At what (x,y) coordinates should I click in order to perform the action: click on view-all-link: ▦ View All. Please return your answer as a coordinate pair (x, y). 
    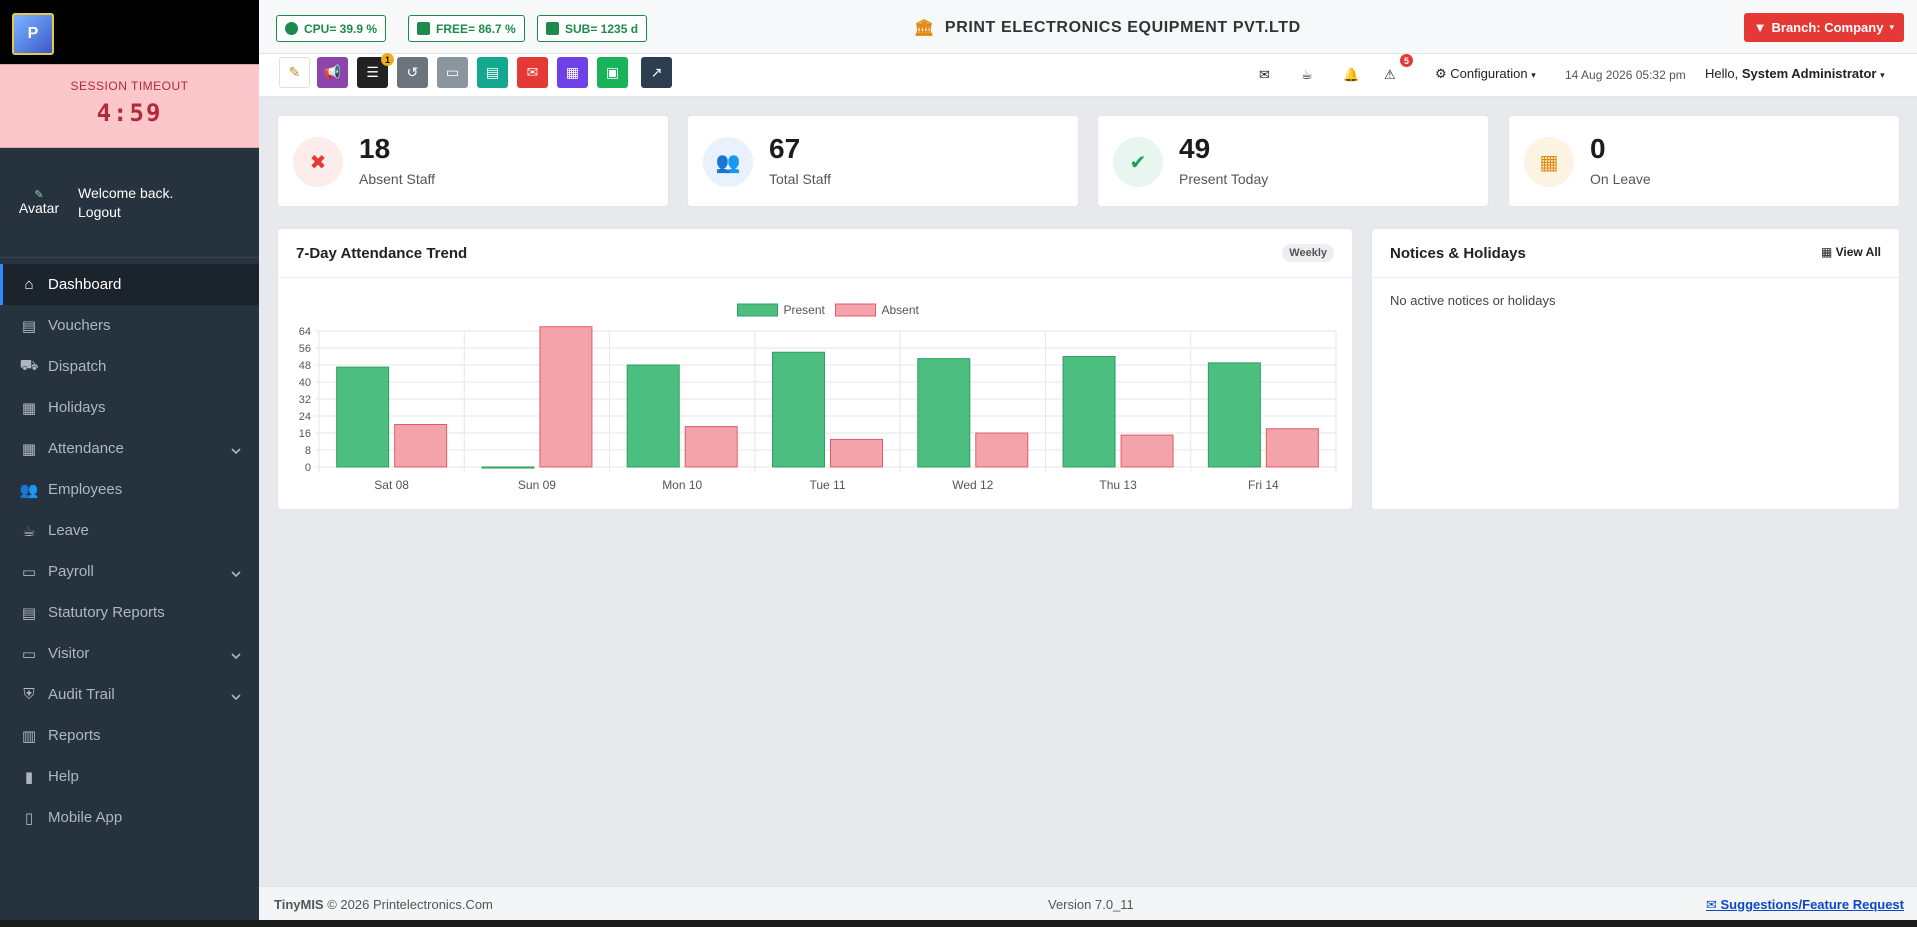
    Looking at the image, I should click on (1851, 252).